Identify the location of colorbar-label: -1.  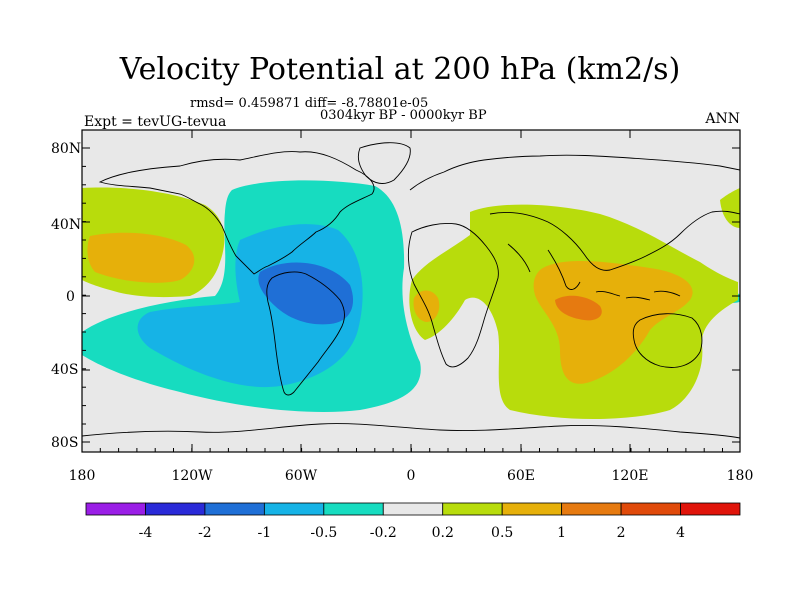
(265, 533).